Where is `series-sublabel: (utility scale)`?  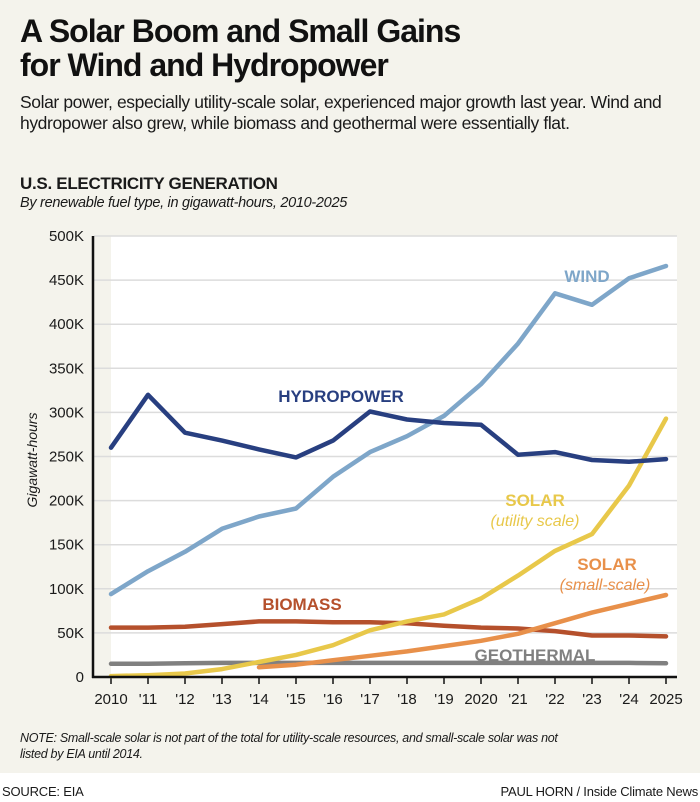
series-sublabel: (utility scale) is located at coordinates (535, 521).